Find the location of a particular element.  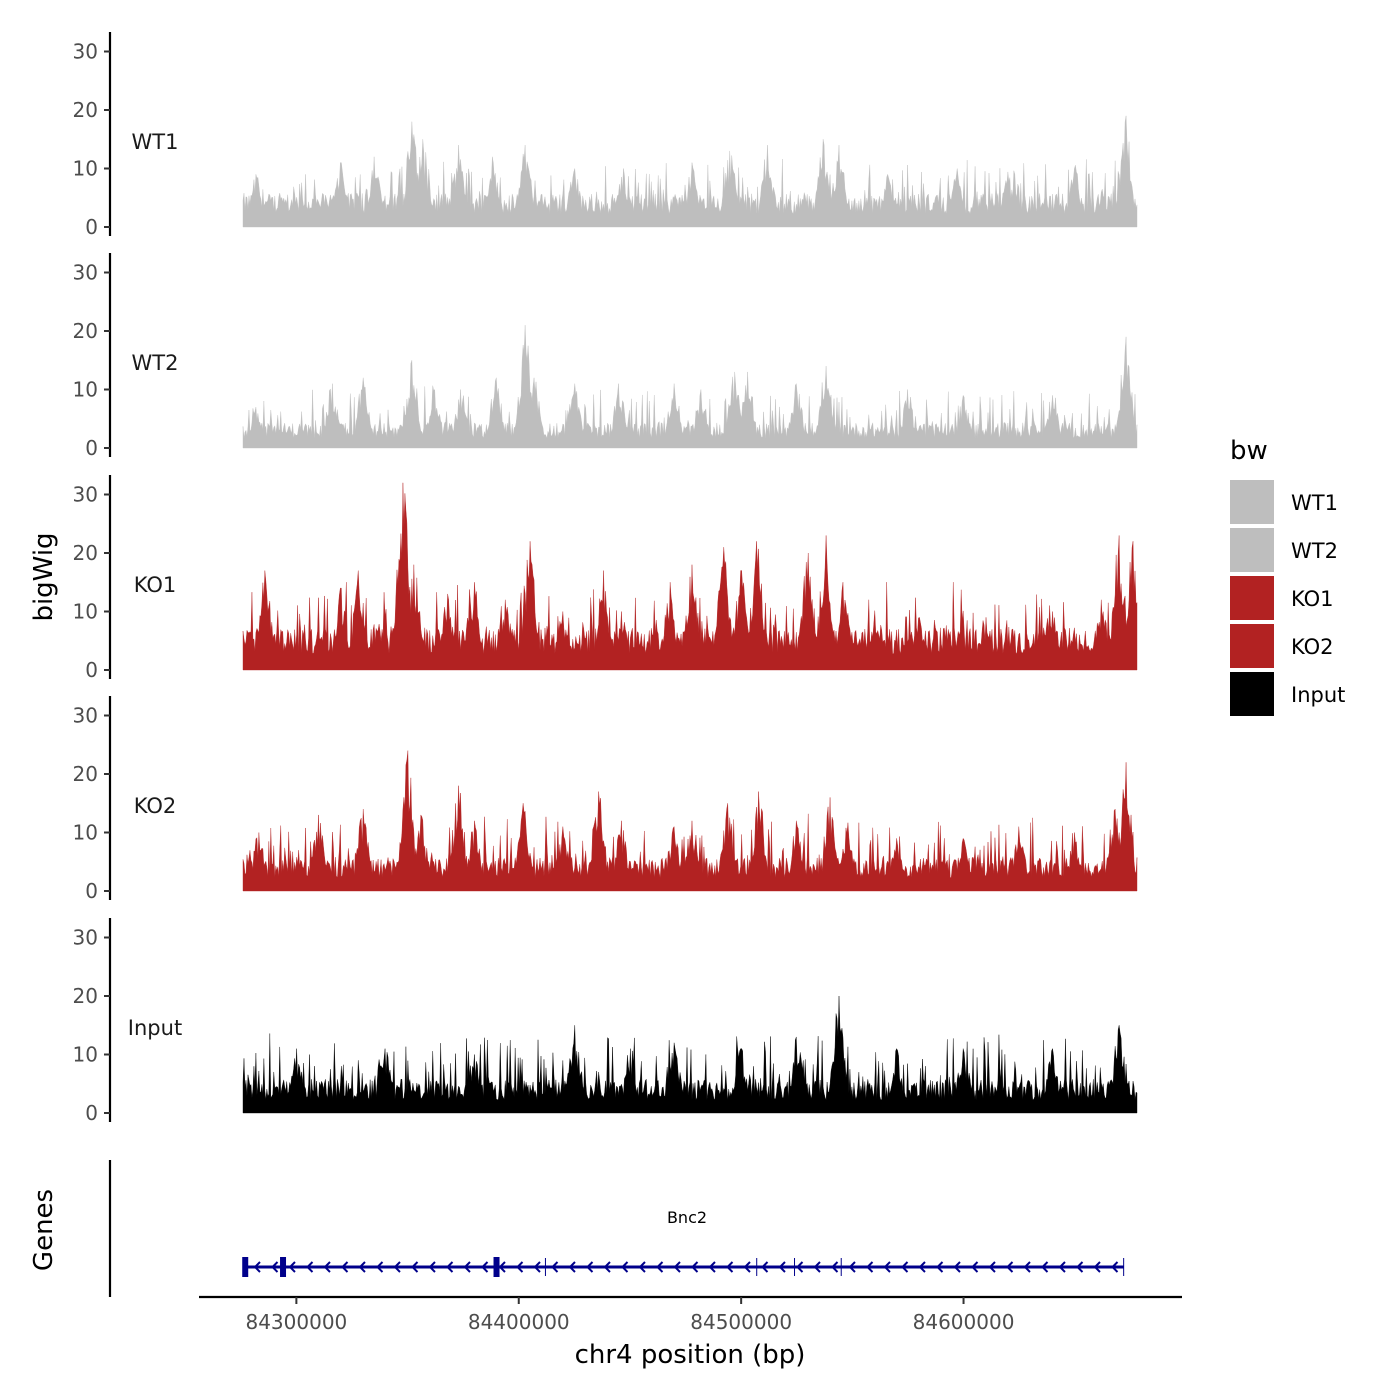

x-tick-label: 84500000 is located at coordinates (741, 1322).